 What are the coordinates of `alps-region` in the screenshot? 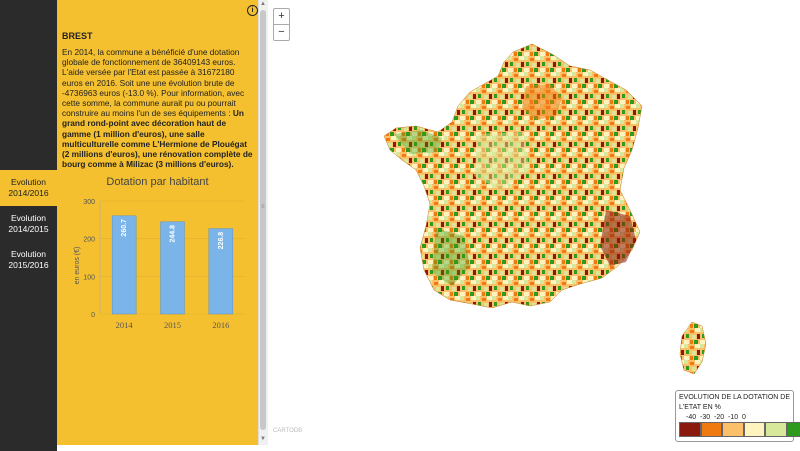 It's located at (618, 238).